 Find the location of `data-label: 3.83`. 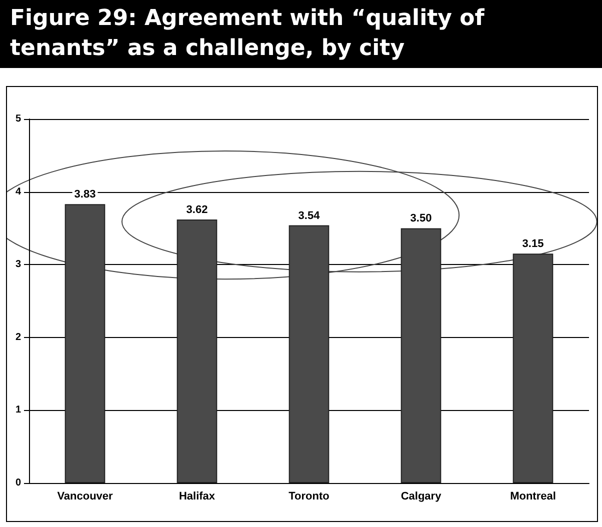

data-label: 3.83 is located at coordinates (85, 194).